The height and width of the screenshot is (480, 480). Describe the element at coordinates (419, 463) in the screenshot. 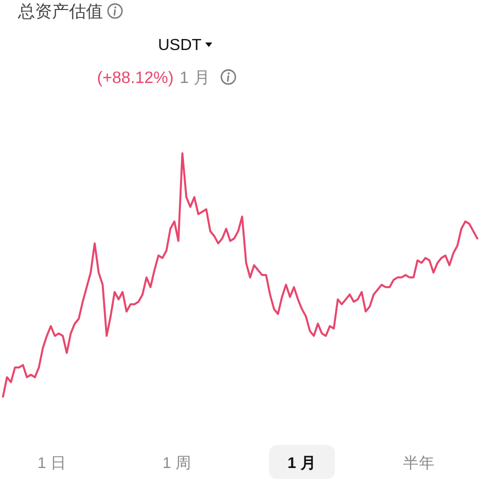

I see `text: 半年` at that location.